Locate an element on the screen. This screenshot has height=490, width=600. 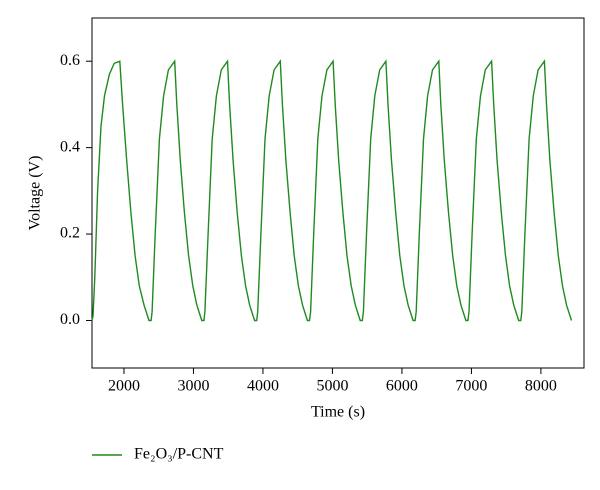
x-tick-label: 8000 is located at coordinates (541, 386).